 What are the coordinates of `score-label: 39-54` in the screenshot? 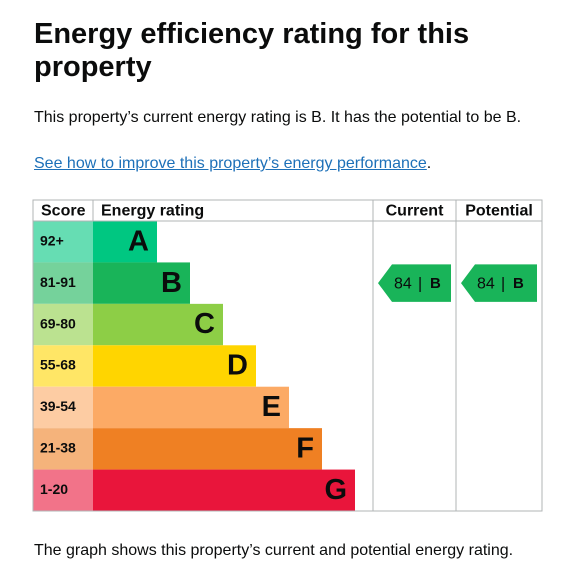 It's located at (58, 406).